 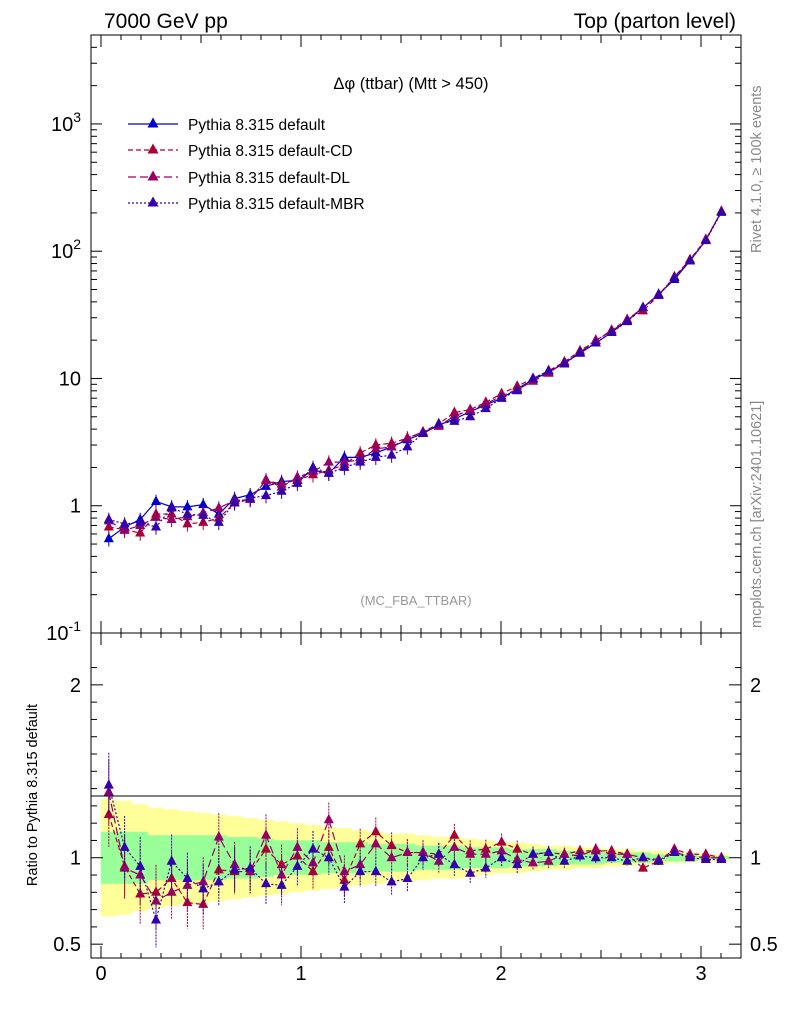 I want to click on legend-label-cd: Pythia 8.315 default-CD, so click(x=270, y=151).